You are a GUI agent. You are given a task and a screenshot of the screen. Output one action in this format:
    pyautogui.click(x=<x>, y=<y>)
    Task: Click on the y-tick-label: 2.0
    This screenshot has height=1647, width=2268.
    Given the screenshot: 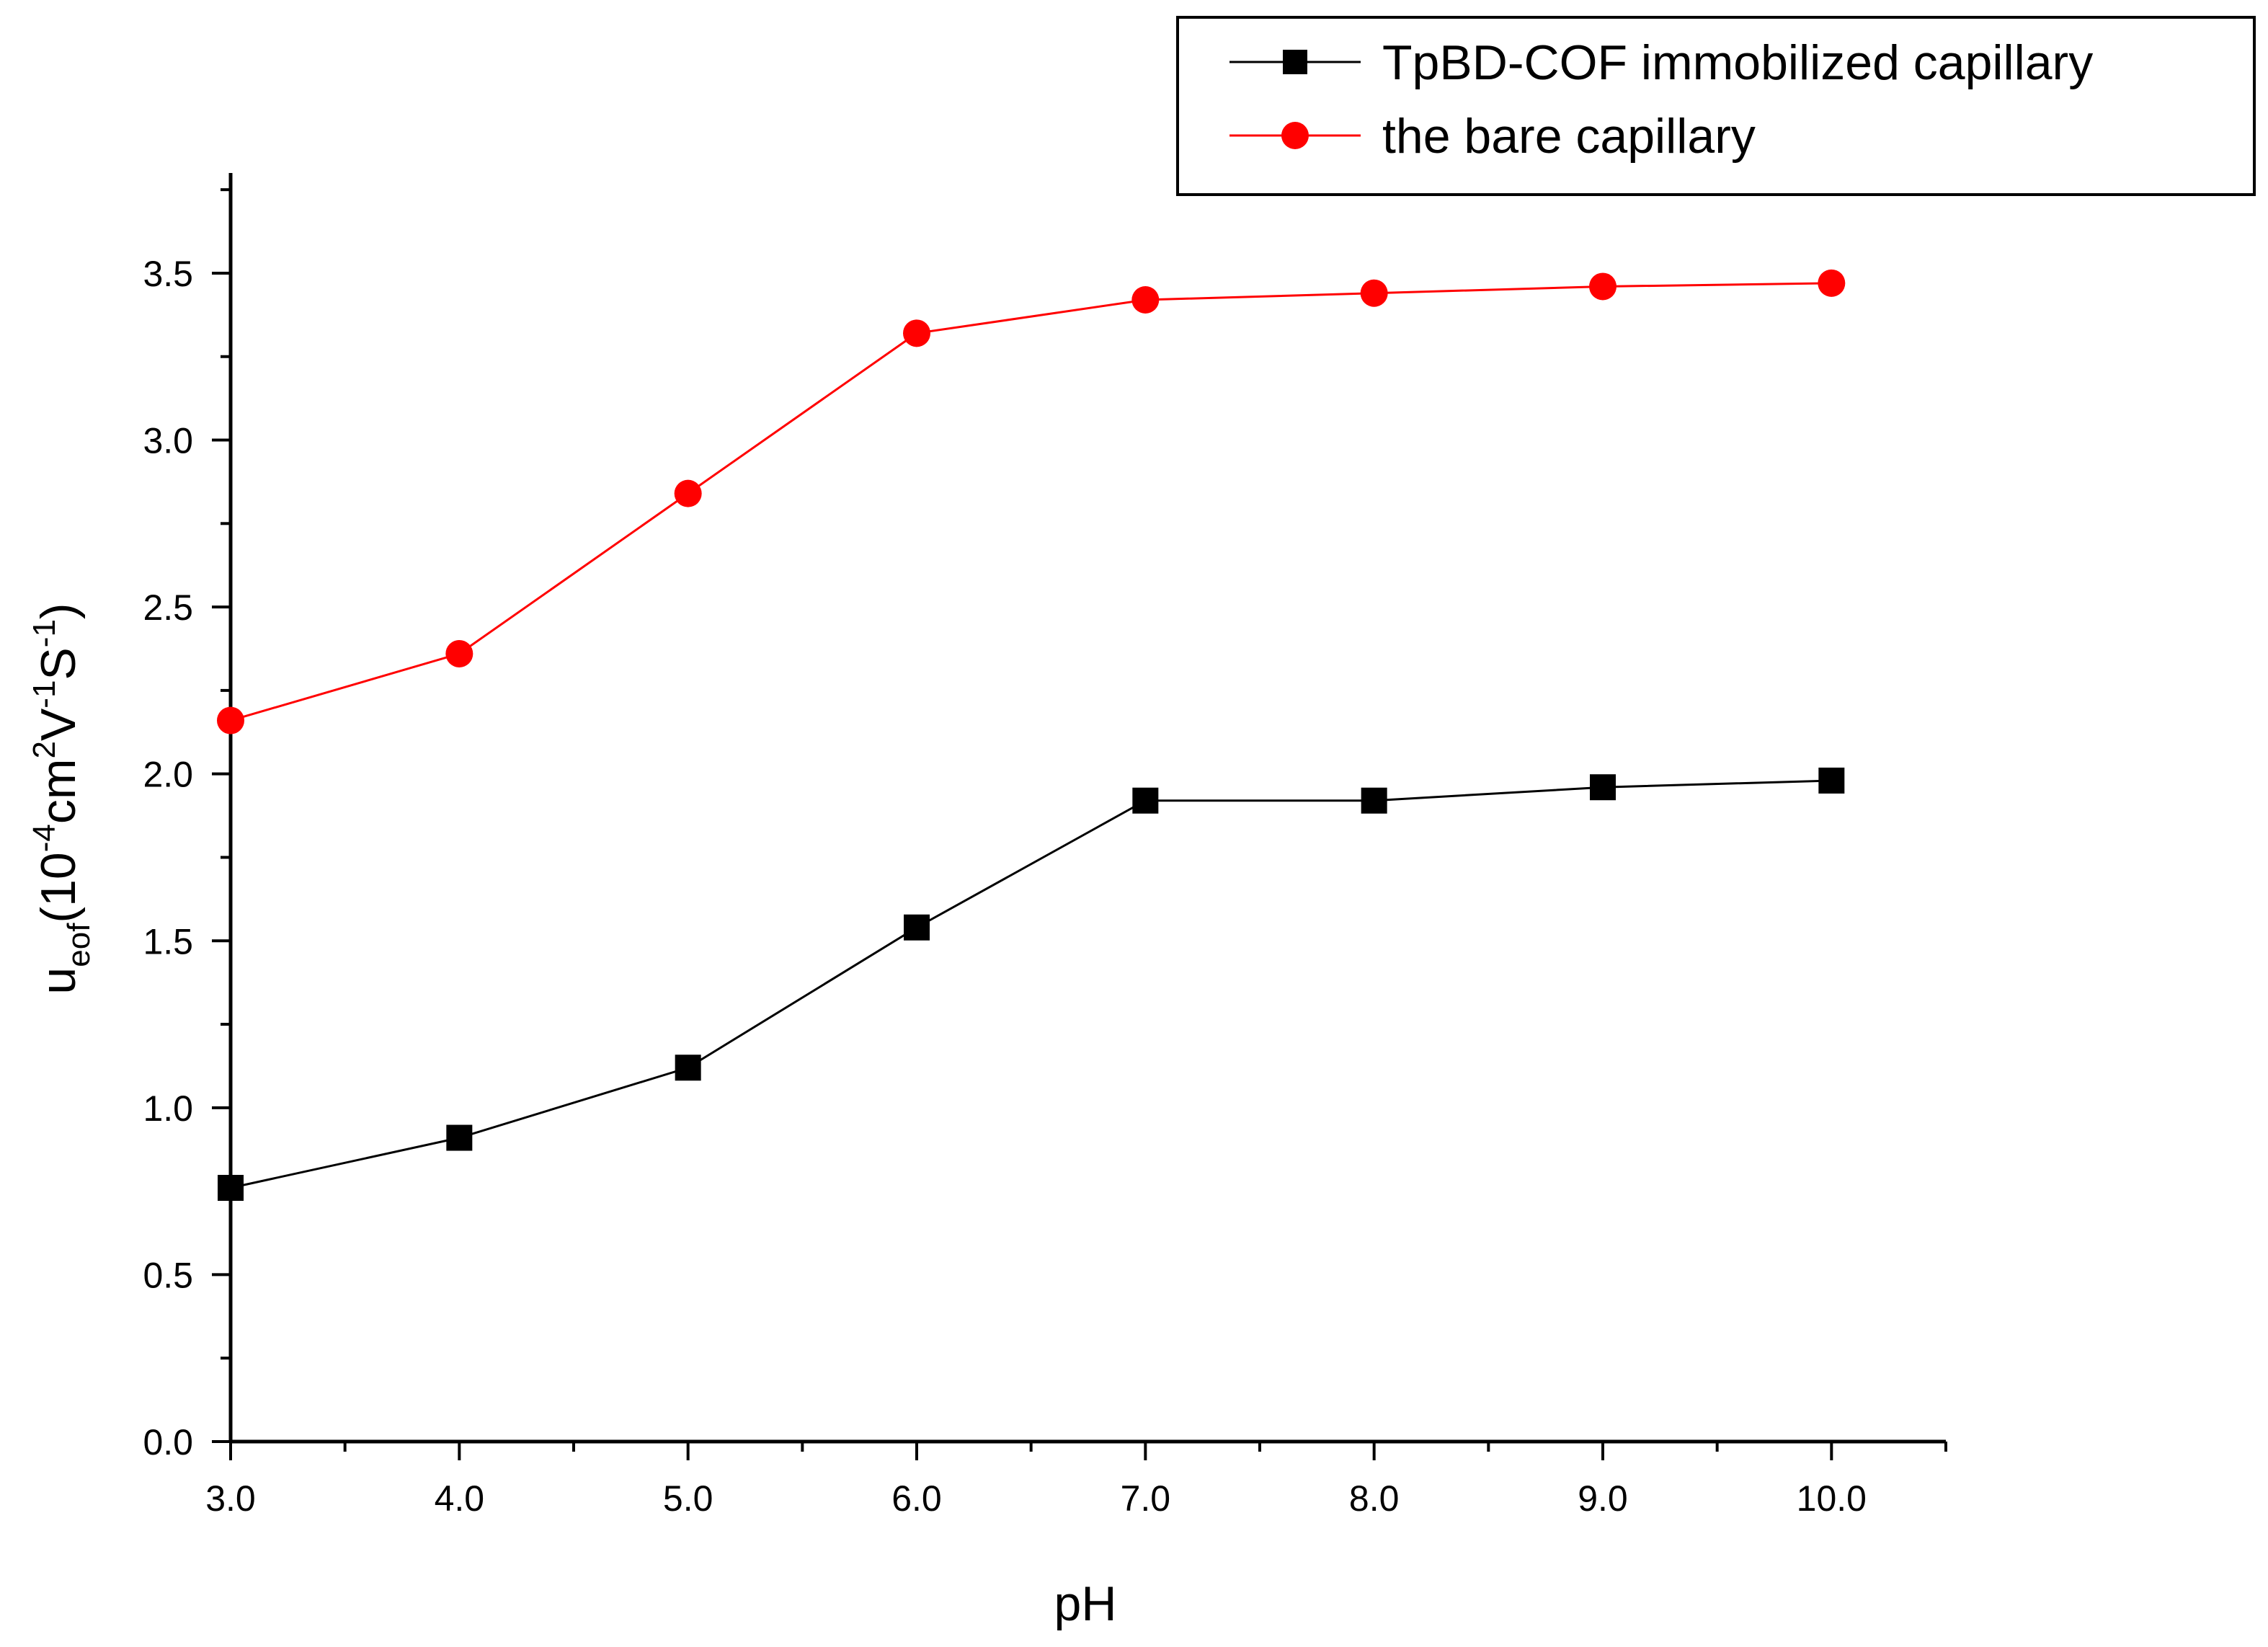 What is the action you would take?
    pyautogui.click(x=168, y=775)
    